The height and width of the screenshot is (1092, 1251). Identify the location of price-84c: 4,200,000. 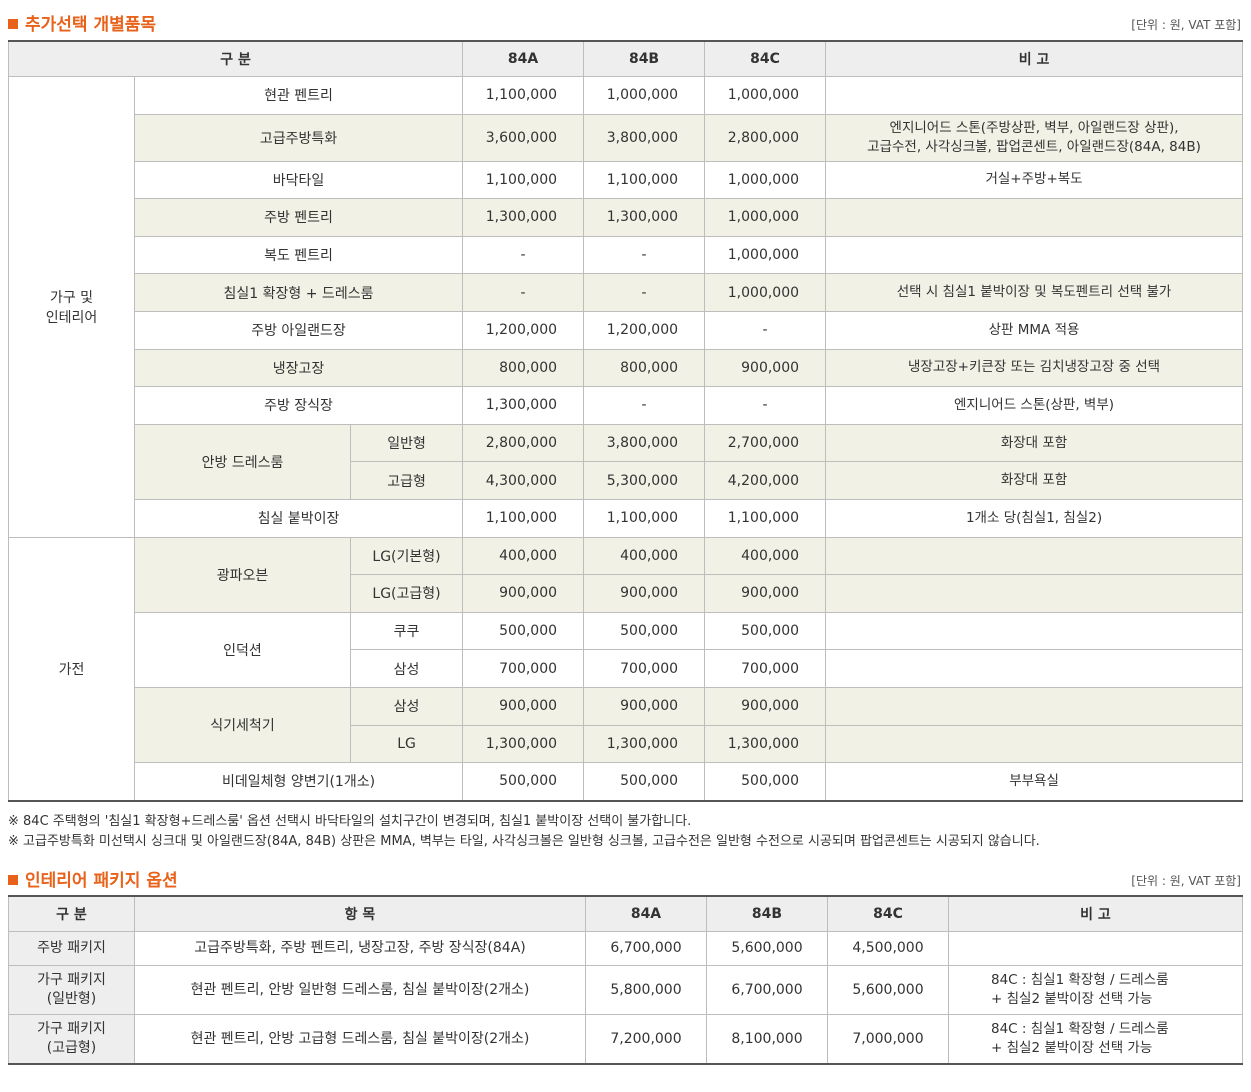
(765, 480).